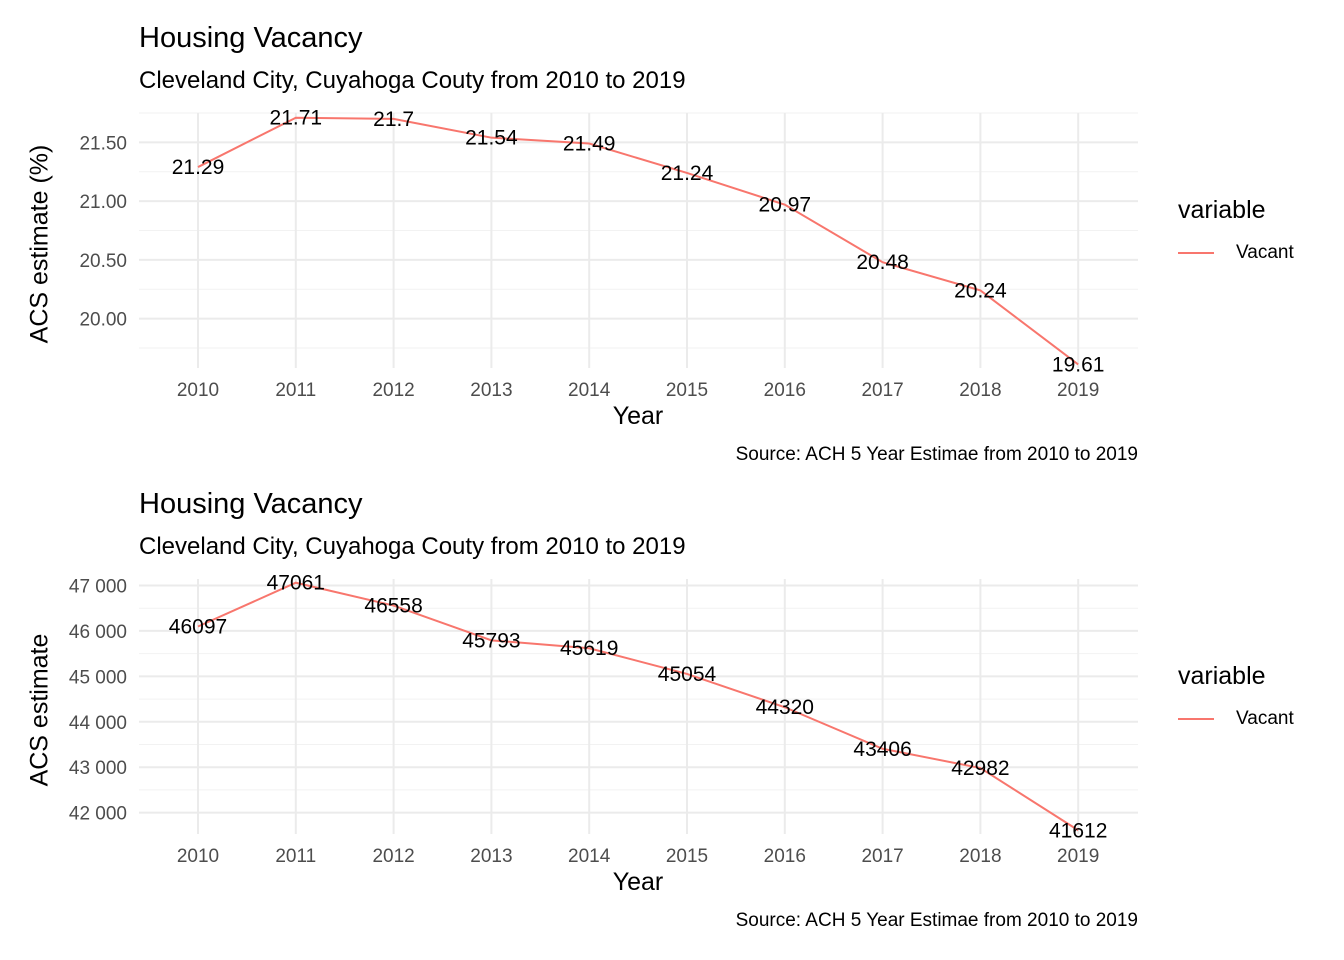 This screenshot has height=960, width=1344. What do you see at coordinates (882, 749) in the screenshot?
I see `data-label: 43406` at bounding box center [882, 749].